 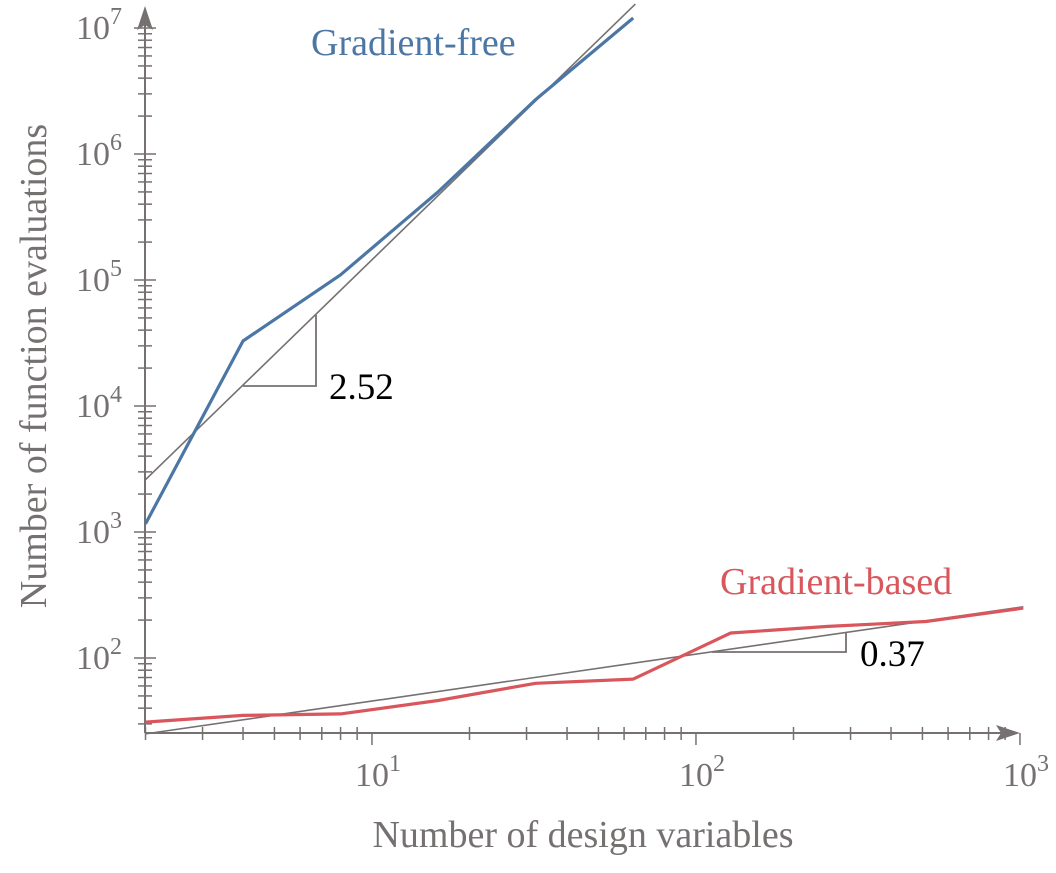 What do you see at coordinates (1008, 733) in the screenshot?
I see `x-axis-arrow-icon` at bounding box center [1008, 733].